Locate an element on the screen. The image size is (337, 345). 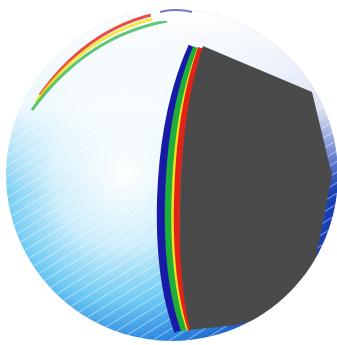
rim-band-green is located at coordinates (99, 65).